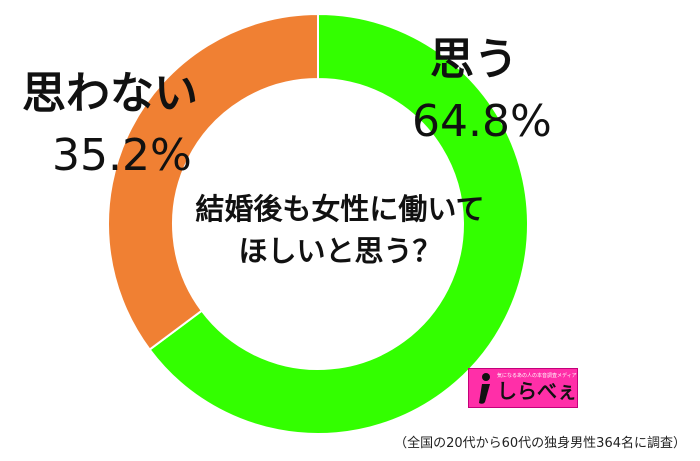 This screenshot has height=461, width=700. What do you see at coordinates (340, 209) in the screenshot?
I see `chart-question-line1: 結婚後も女性に働いて` at bounding box center [340, 209].